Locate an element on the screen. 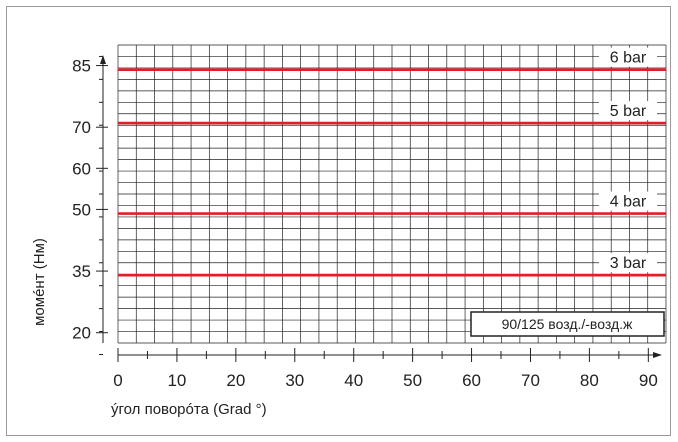  y-tick-label: 50 is located at coordinates (81, 209).